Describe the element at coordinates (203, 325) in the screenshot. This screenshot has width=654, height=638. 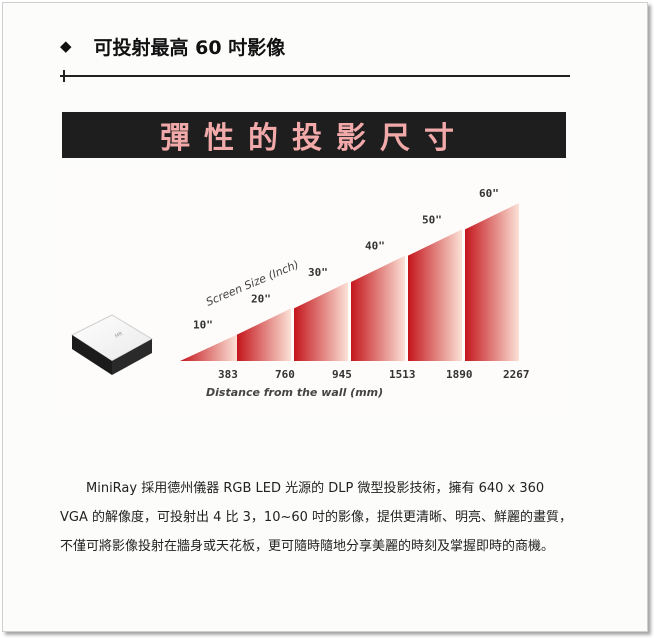
I see `data-label-383: 10"` at that location.